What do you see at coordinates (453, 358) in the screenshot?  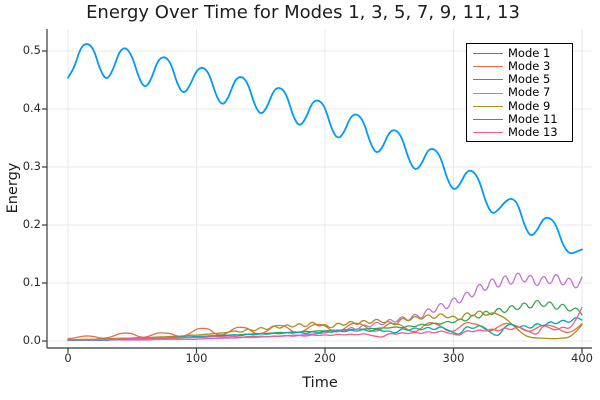 I see `x-tick-label: 300` at bounding box center [453, 358].